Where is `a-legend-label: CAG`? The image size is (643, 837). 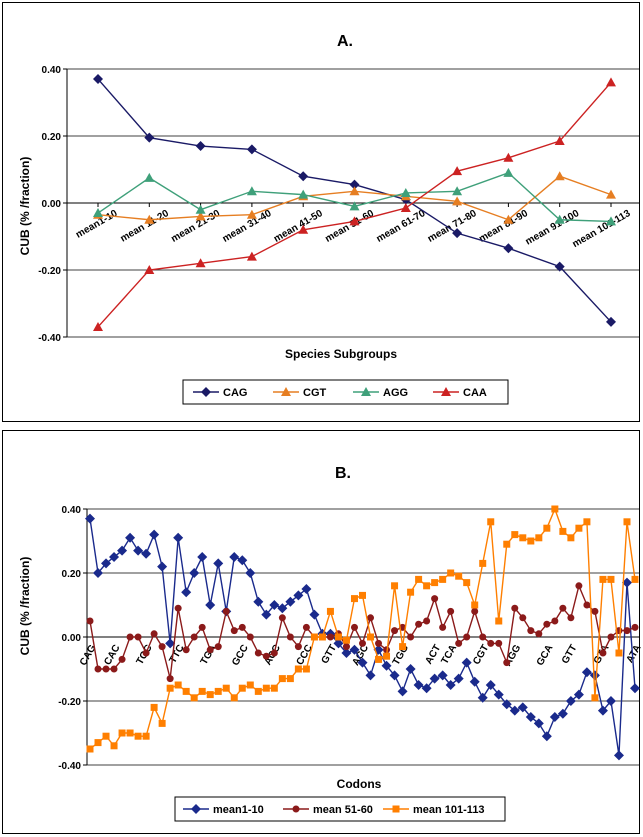
a-legend-label: CAG is located at coordinates (235, 393).